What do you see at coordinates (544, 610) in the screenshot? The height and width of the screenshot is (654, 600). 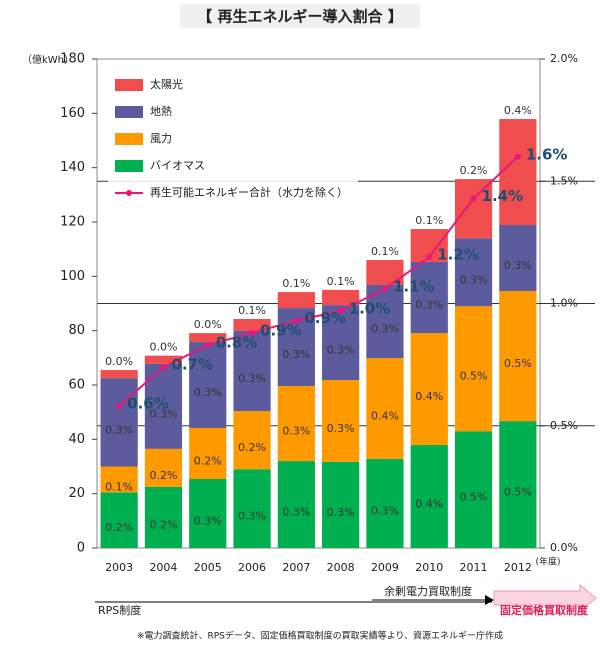 I see `fixed-price-label: 固定価格買取制度` at bounding box center [544, 610].